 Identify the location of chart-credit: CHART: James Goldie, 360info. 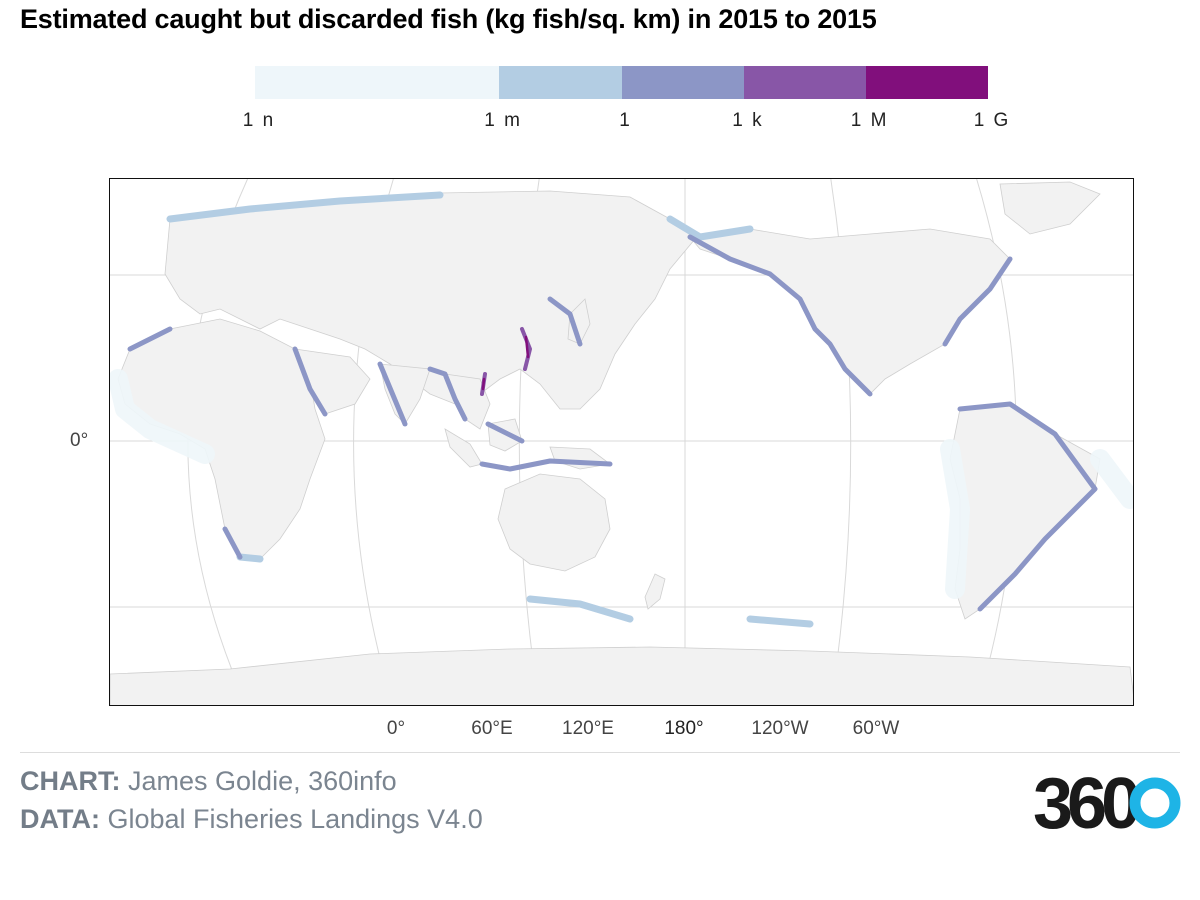
(208, 781).